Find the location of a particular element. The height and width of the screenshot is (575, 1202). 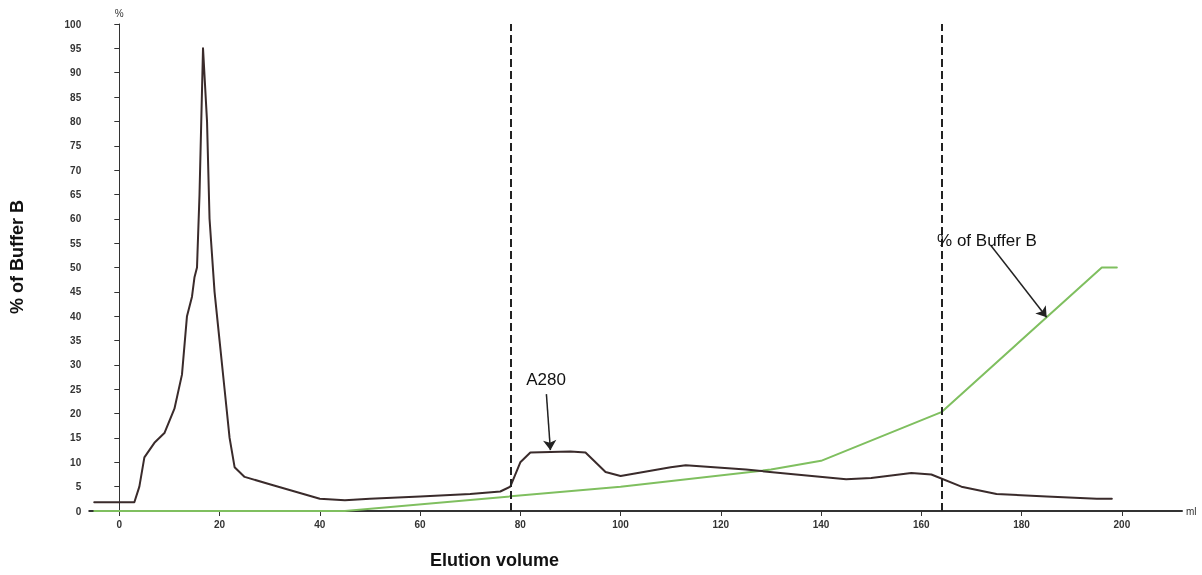

y-tick-label: 85 is located at coordinates (76, 97).